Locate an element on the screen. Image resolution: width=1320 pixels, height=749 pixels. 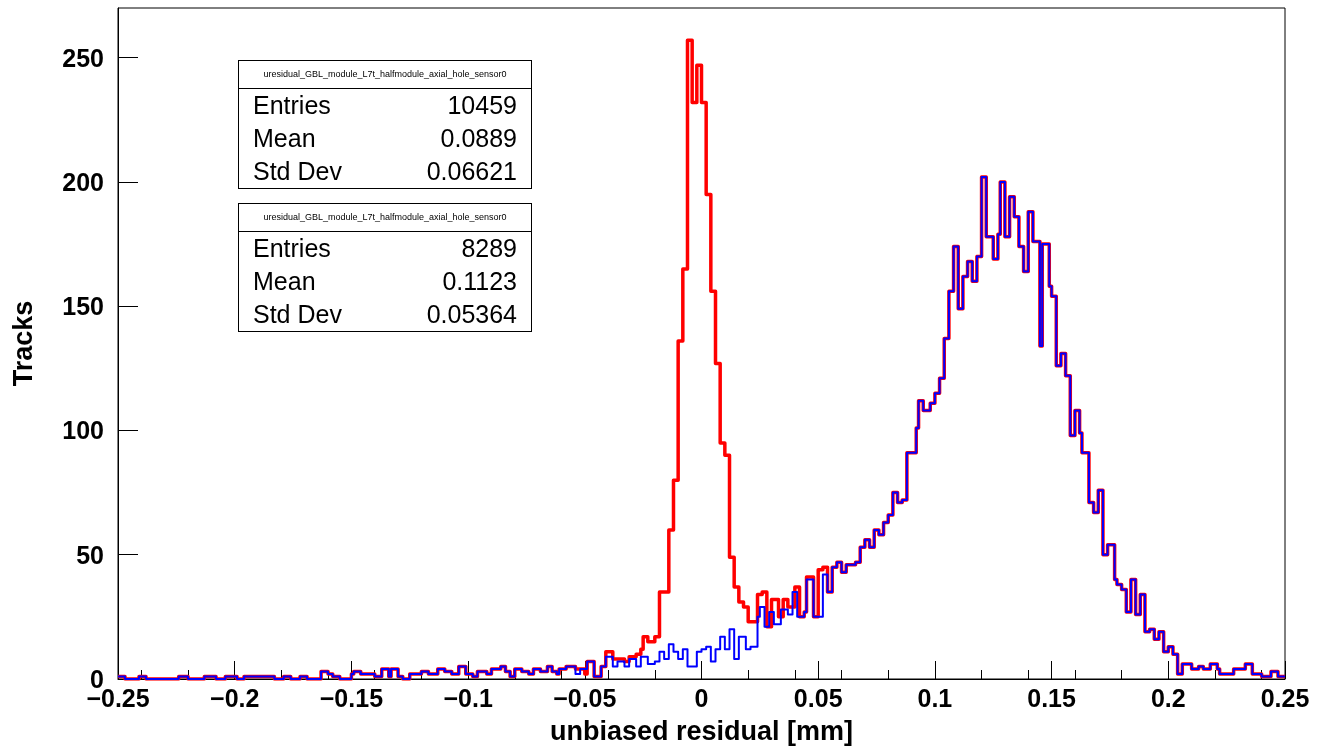
x-tick-label: −0.2 is located at coordinates (235, 697).